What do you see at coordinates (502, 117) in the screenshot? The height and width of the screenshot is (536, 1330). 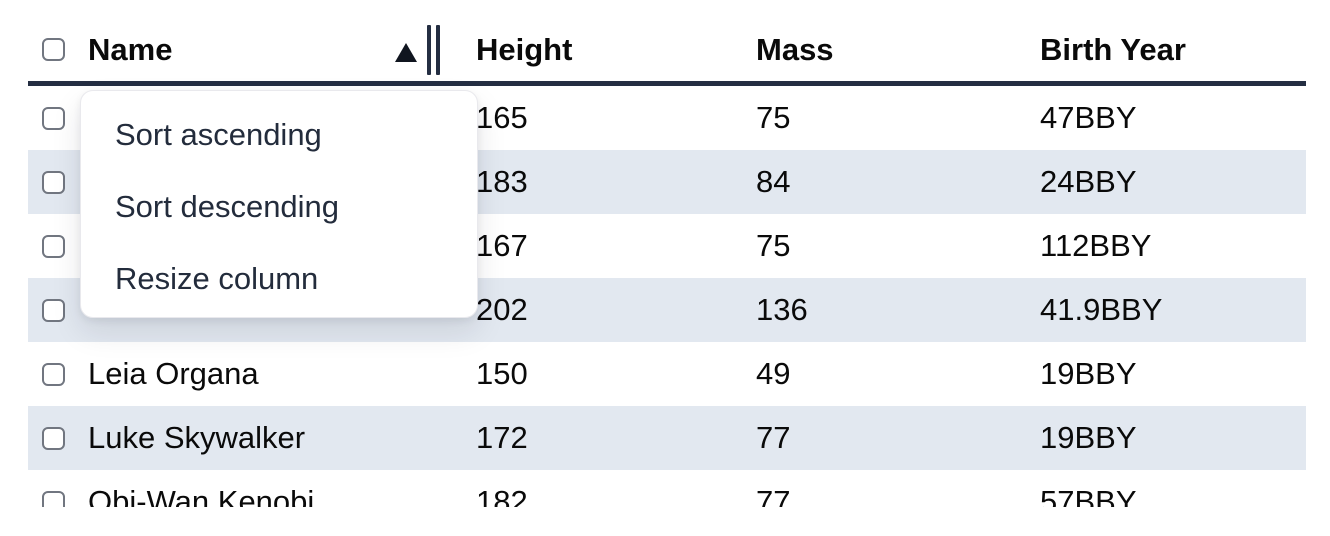 I see `cell-height: 165` at bounding box center [502, 117].